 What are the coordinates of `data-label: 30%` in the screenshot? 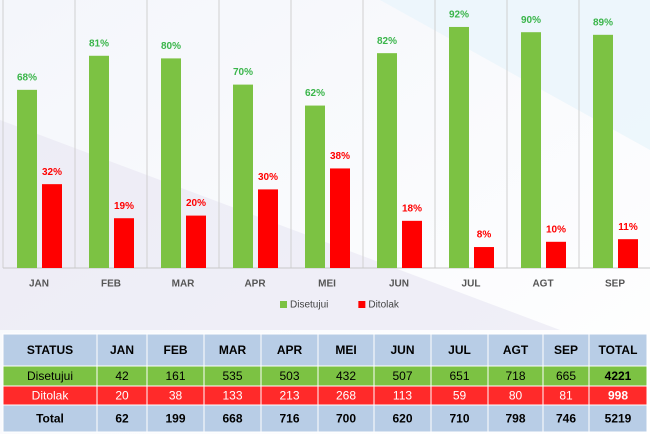 It's located at (268, 177).